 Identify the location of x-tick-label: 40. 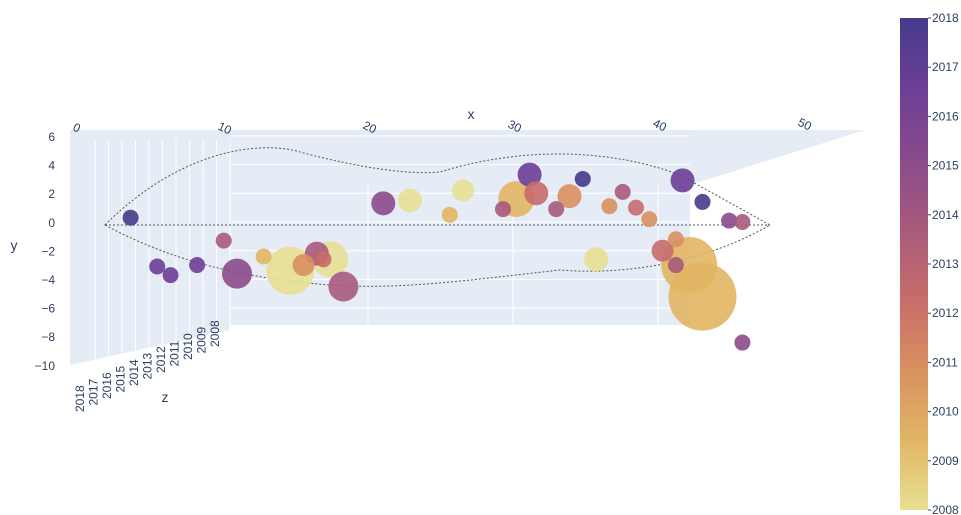
(660, 125).